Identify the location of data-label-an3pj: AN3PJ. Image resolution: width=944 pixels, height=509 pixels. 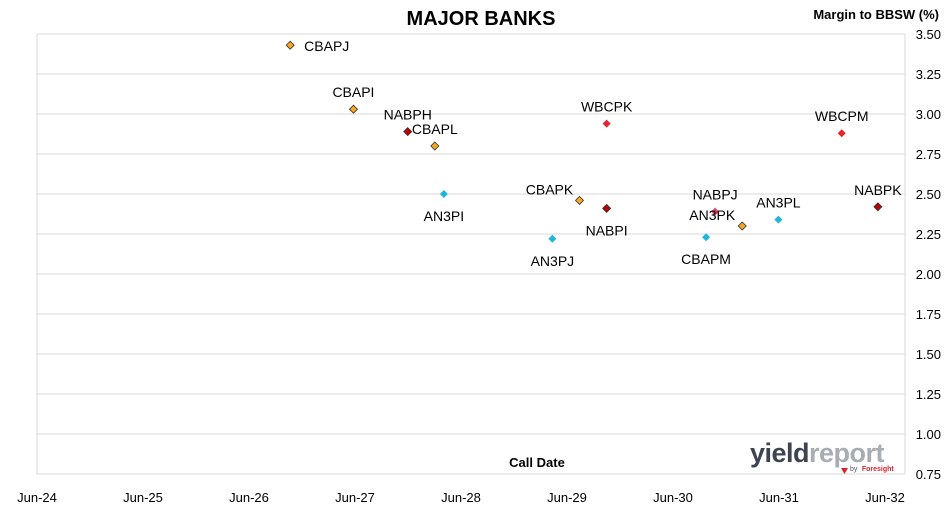
(553, 261).